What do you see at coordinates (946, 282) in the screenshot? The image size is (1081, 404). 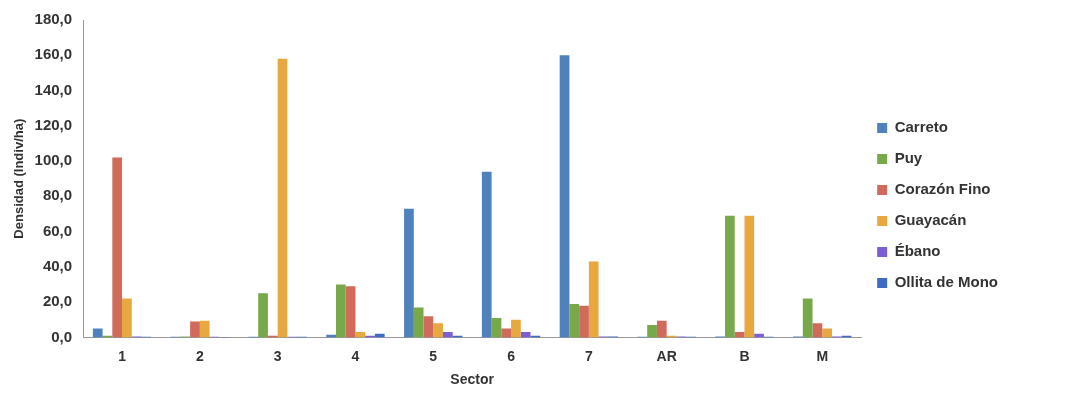 I see `legend-label: Ollita de Mono` at bounding box center [946, 282].